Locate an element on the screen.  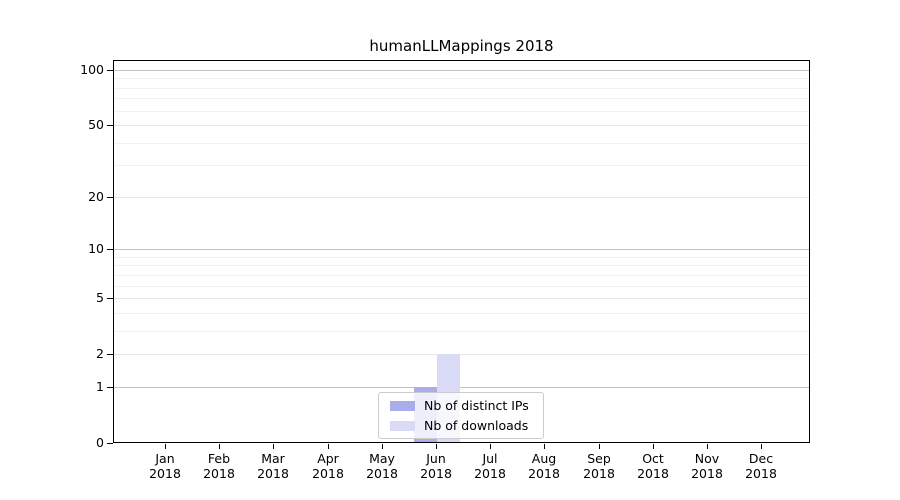
x-tick-label: Mar 2018 is located at coordinates (273, 466).